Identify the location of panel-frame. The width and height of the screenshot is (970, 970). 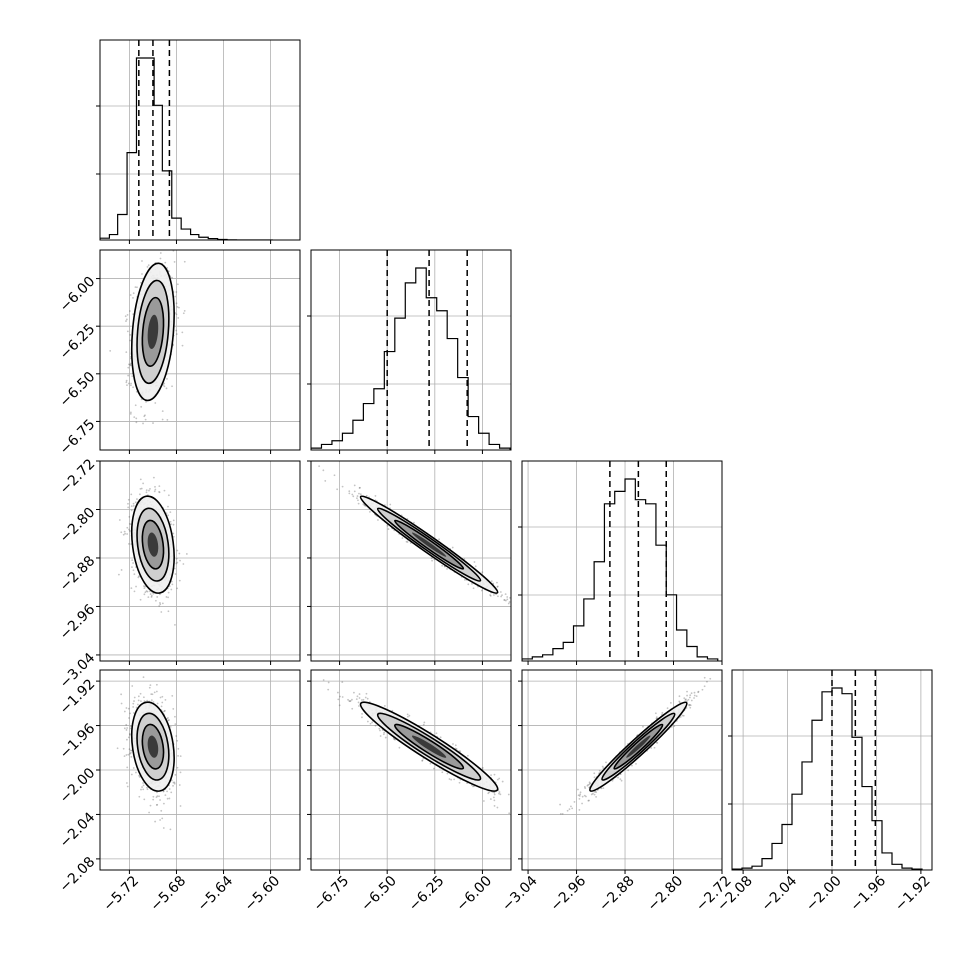
(411, 561).